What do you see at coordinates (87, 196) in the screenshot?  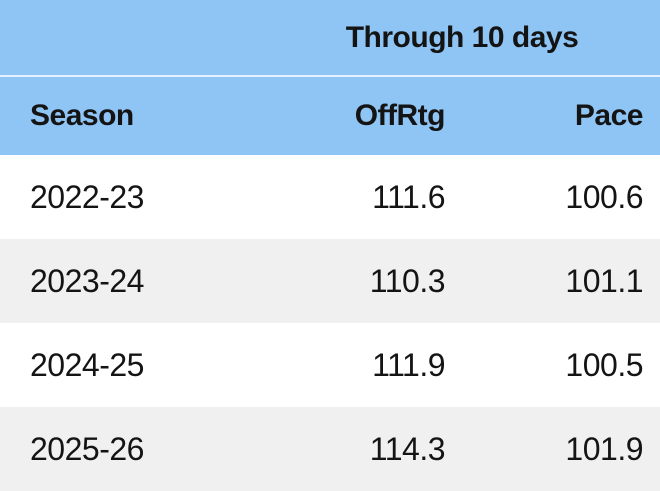 I see `season-cell: 2022-23` at bounding box center [87, 196].